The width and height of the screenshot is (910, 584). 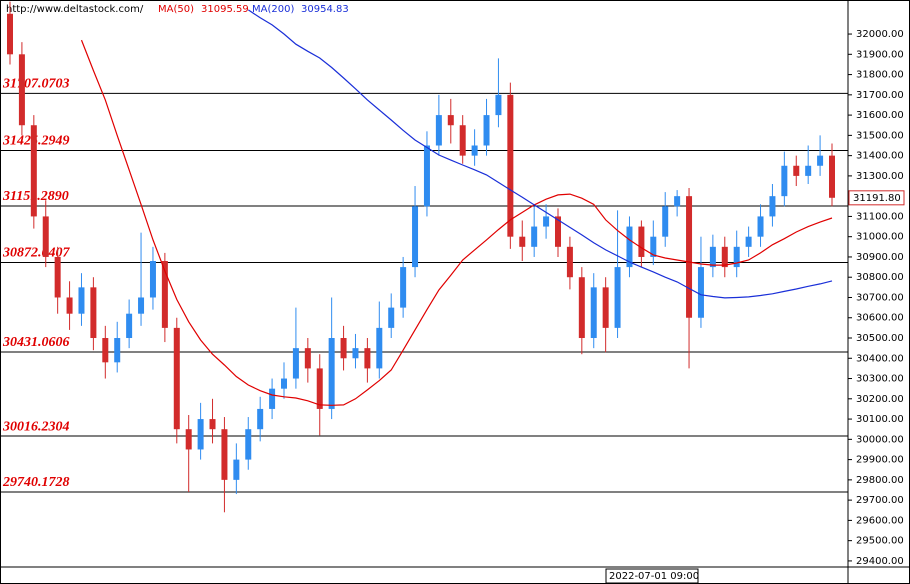 I want to click on legend-name: MA(50), so click(x=176, y=9).